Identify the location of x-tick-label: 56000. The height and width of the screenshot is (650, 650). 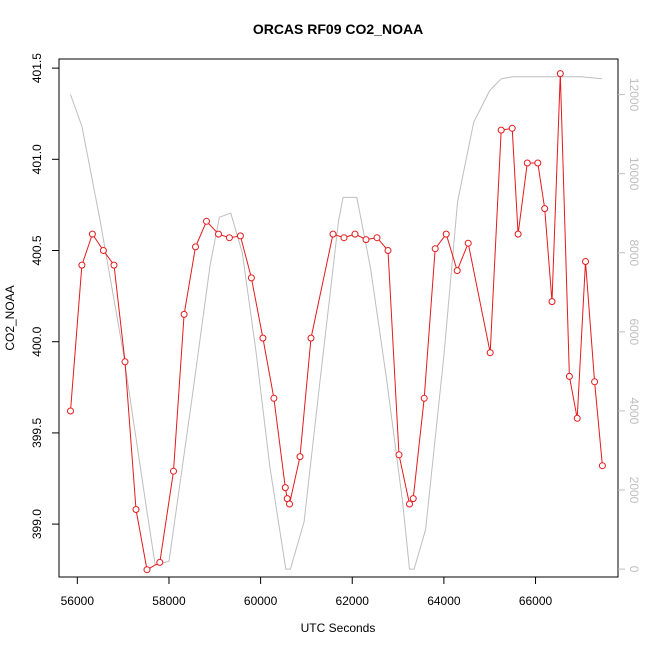
(78, 601).